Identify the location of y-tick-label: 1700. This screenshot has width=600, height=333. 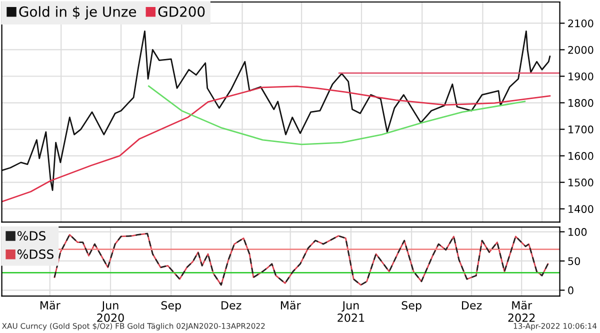
(581, 130).